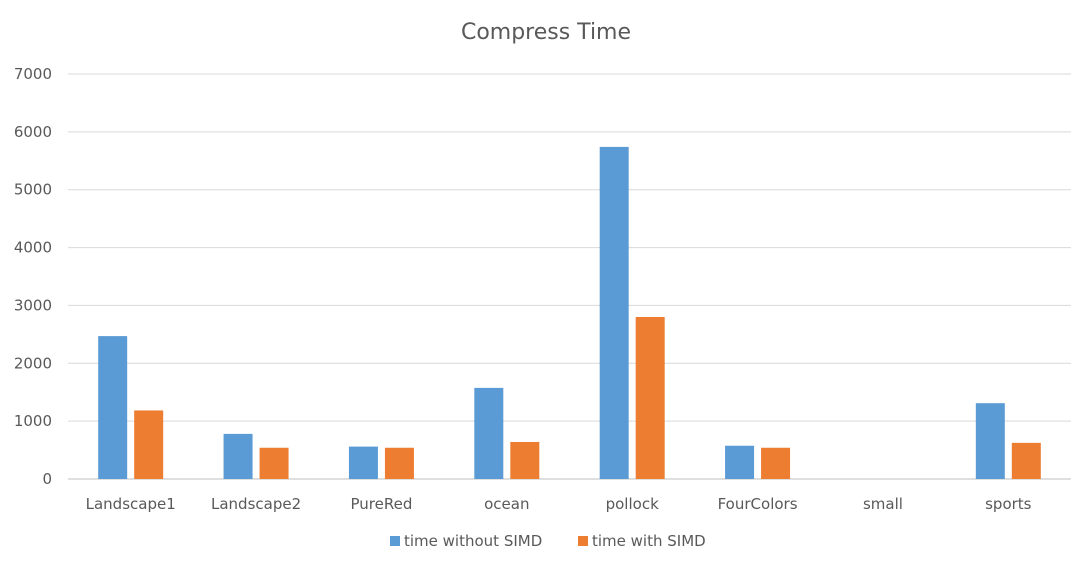  What do you see at coordinates (1026, 460) in the screenshot?
I see `bar-with-simd-sports` at bounding box center [1026, 460].